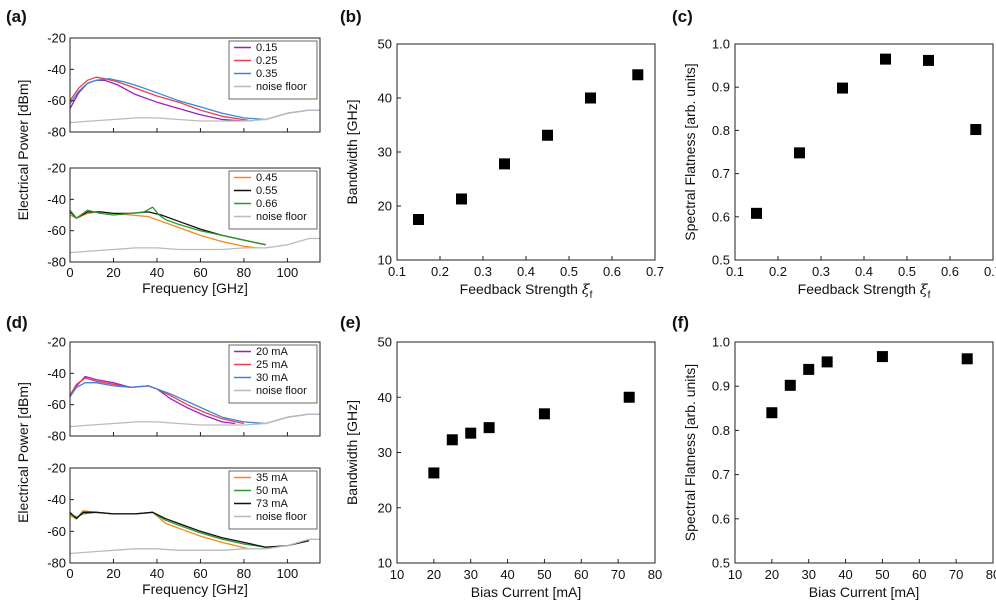 The height and width of the screenshot is (610, 996). Describe the element at coordinates (266, 178) in the screenshot. I see `legend-entry: 0.45` at that location.